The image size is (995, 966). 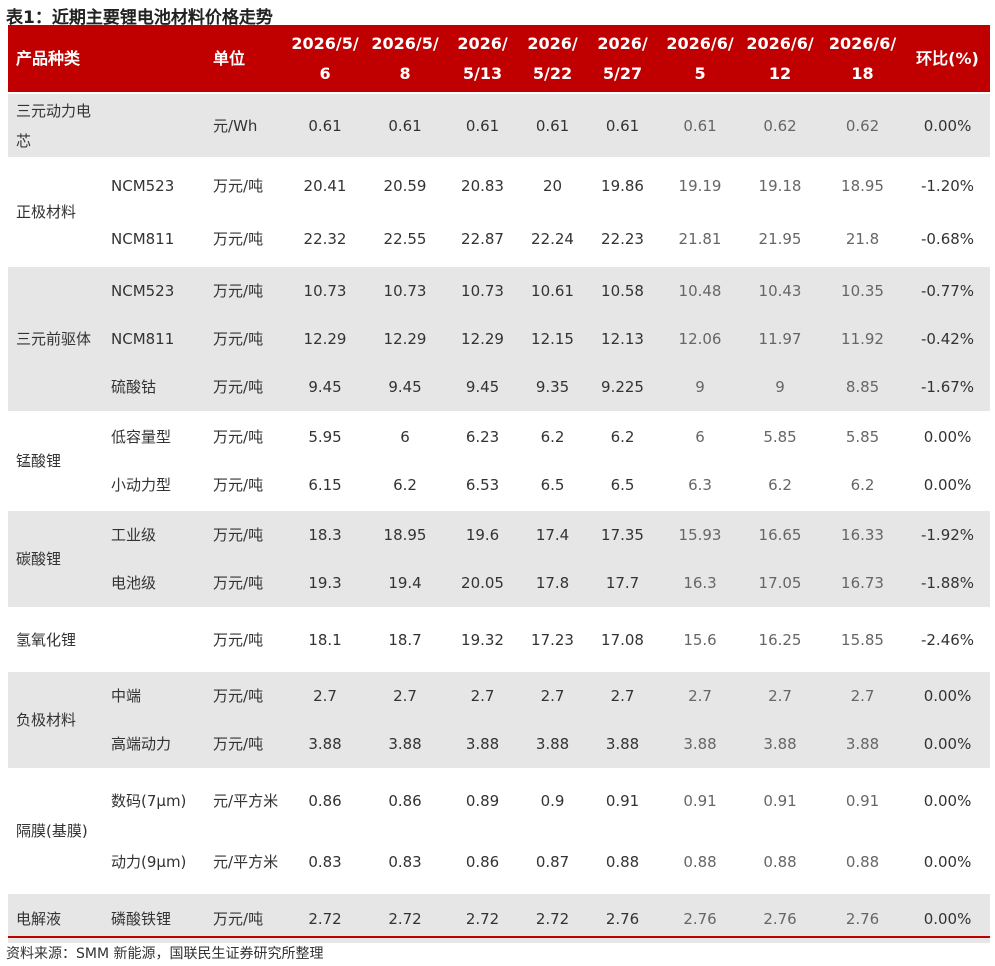 What do you see at coordinates (700, 290) in the screenshot?
I see `price-cell: 10.48` at bounding box center [700, 290].